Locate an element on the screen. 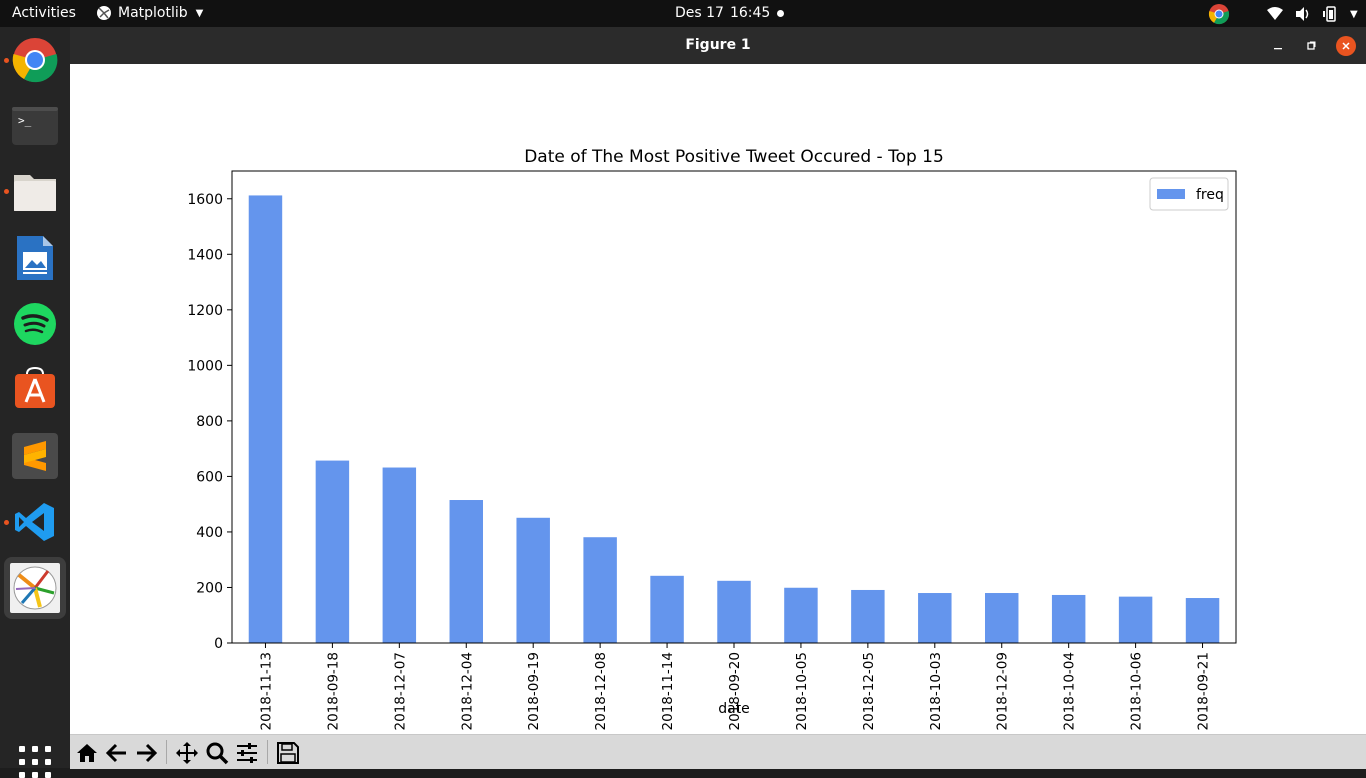 The width and height of the screenshot is (1366, 778). show-apps-button is located at coordinates (35, 762).